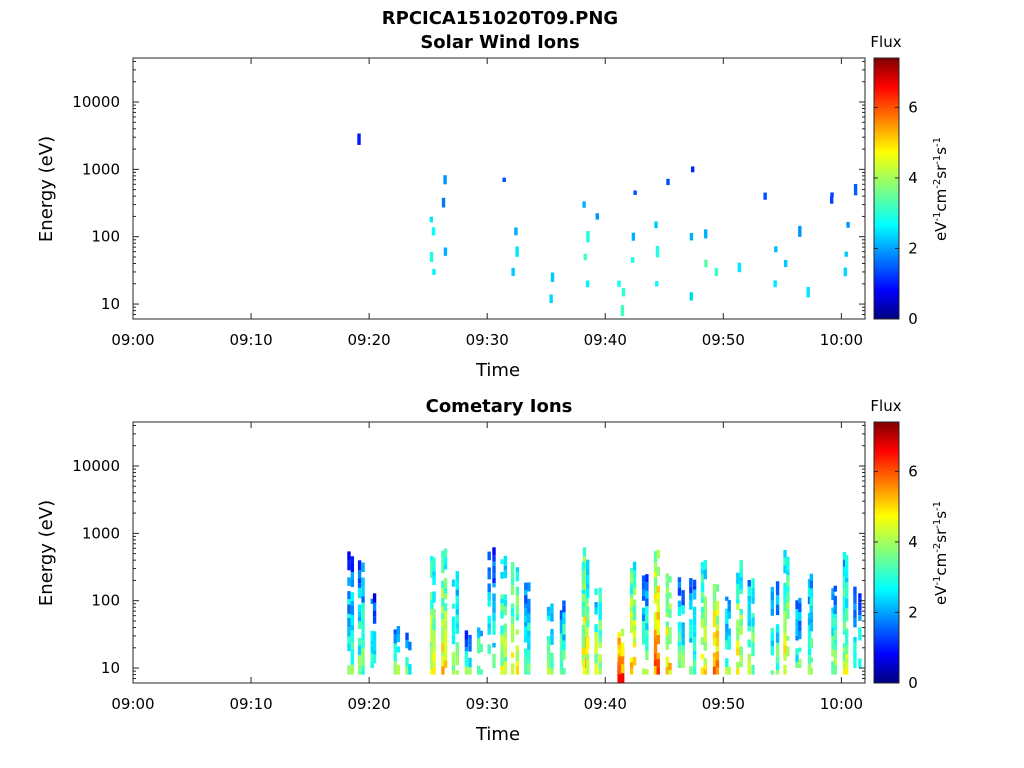 This screenshot has height=768, width=1024. What do you see at coordinates (487, 340) in the screenshot?
I see `x-tick-label: 09:30` at bounding box center [487, 340].